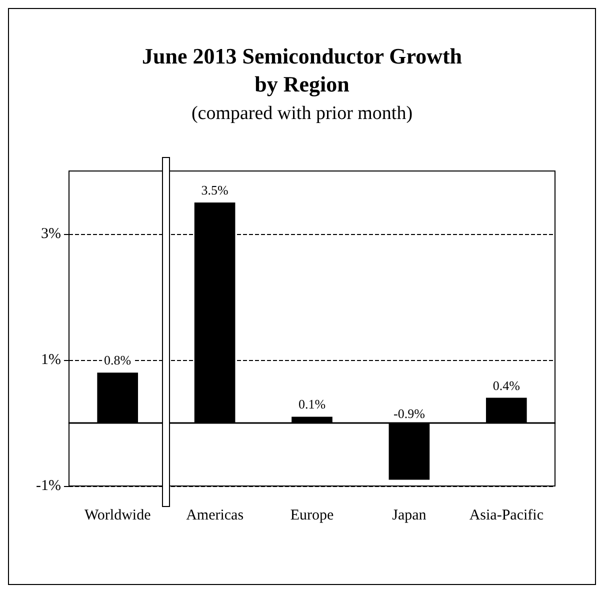  I want to click on chart-title: June 2013 Semiconductor Growth by Region, so click(302, 70).